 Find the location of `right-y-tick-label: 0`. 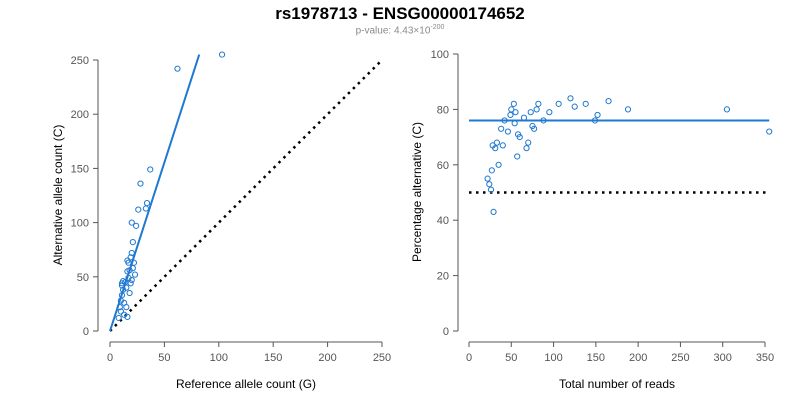

right-y-tick-label: 0 is located at coordinates (446, 332).